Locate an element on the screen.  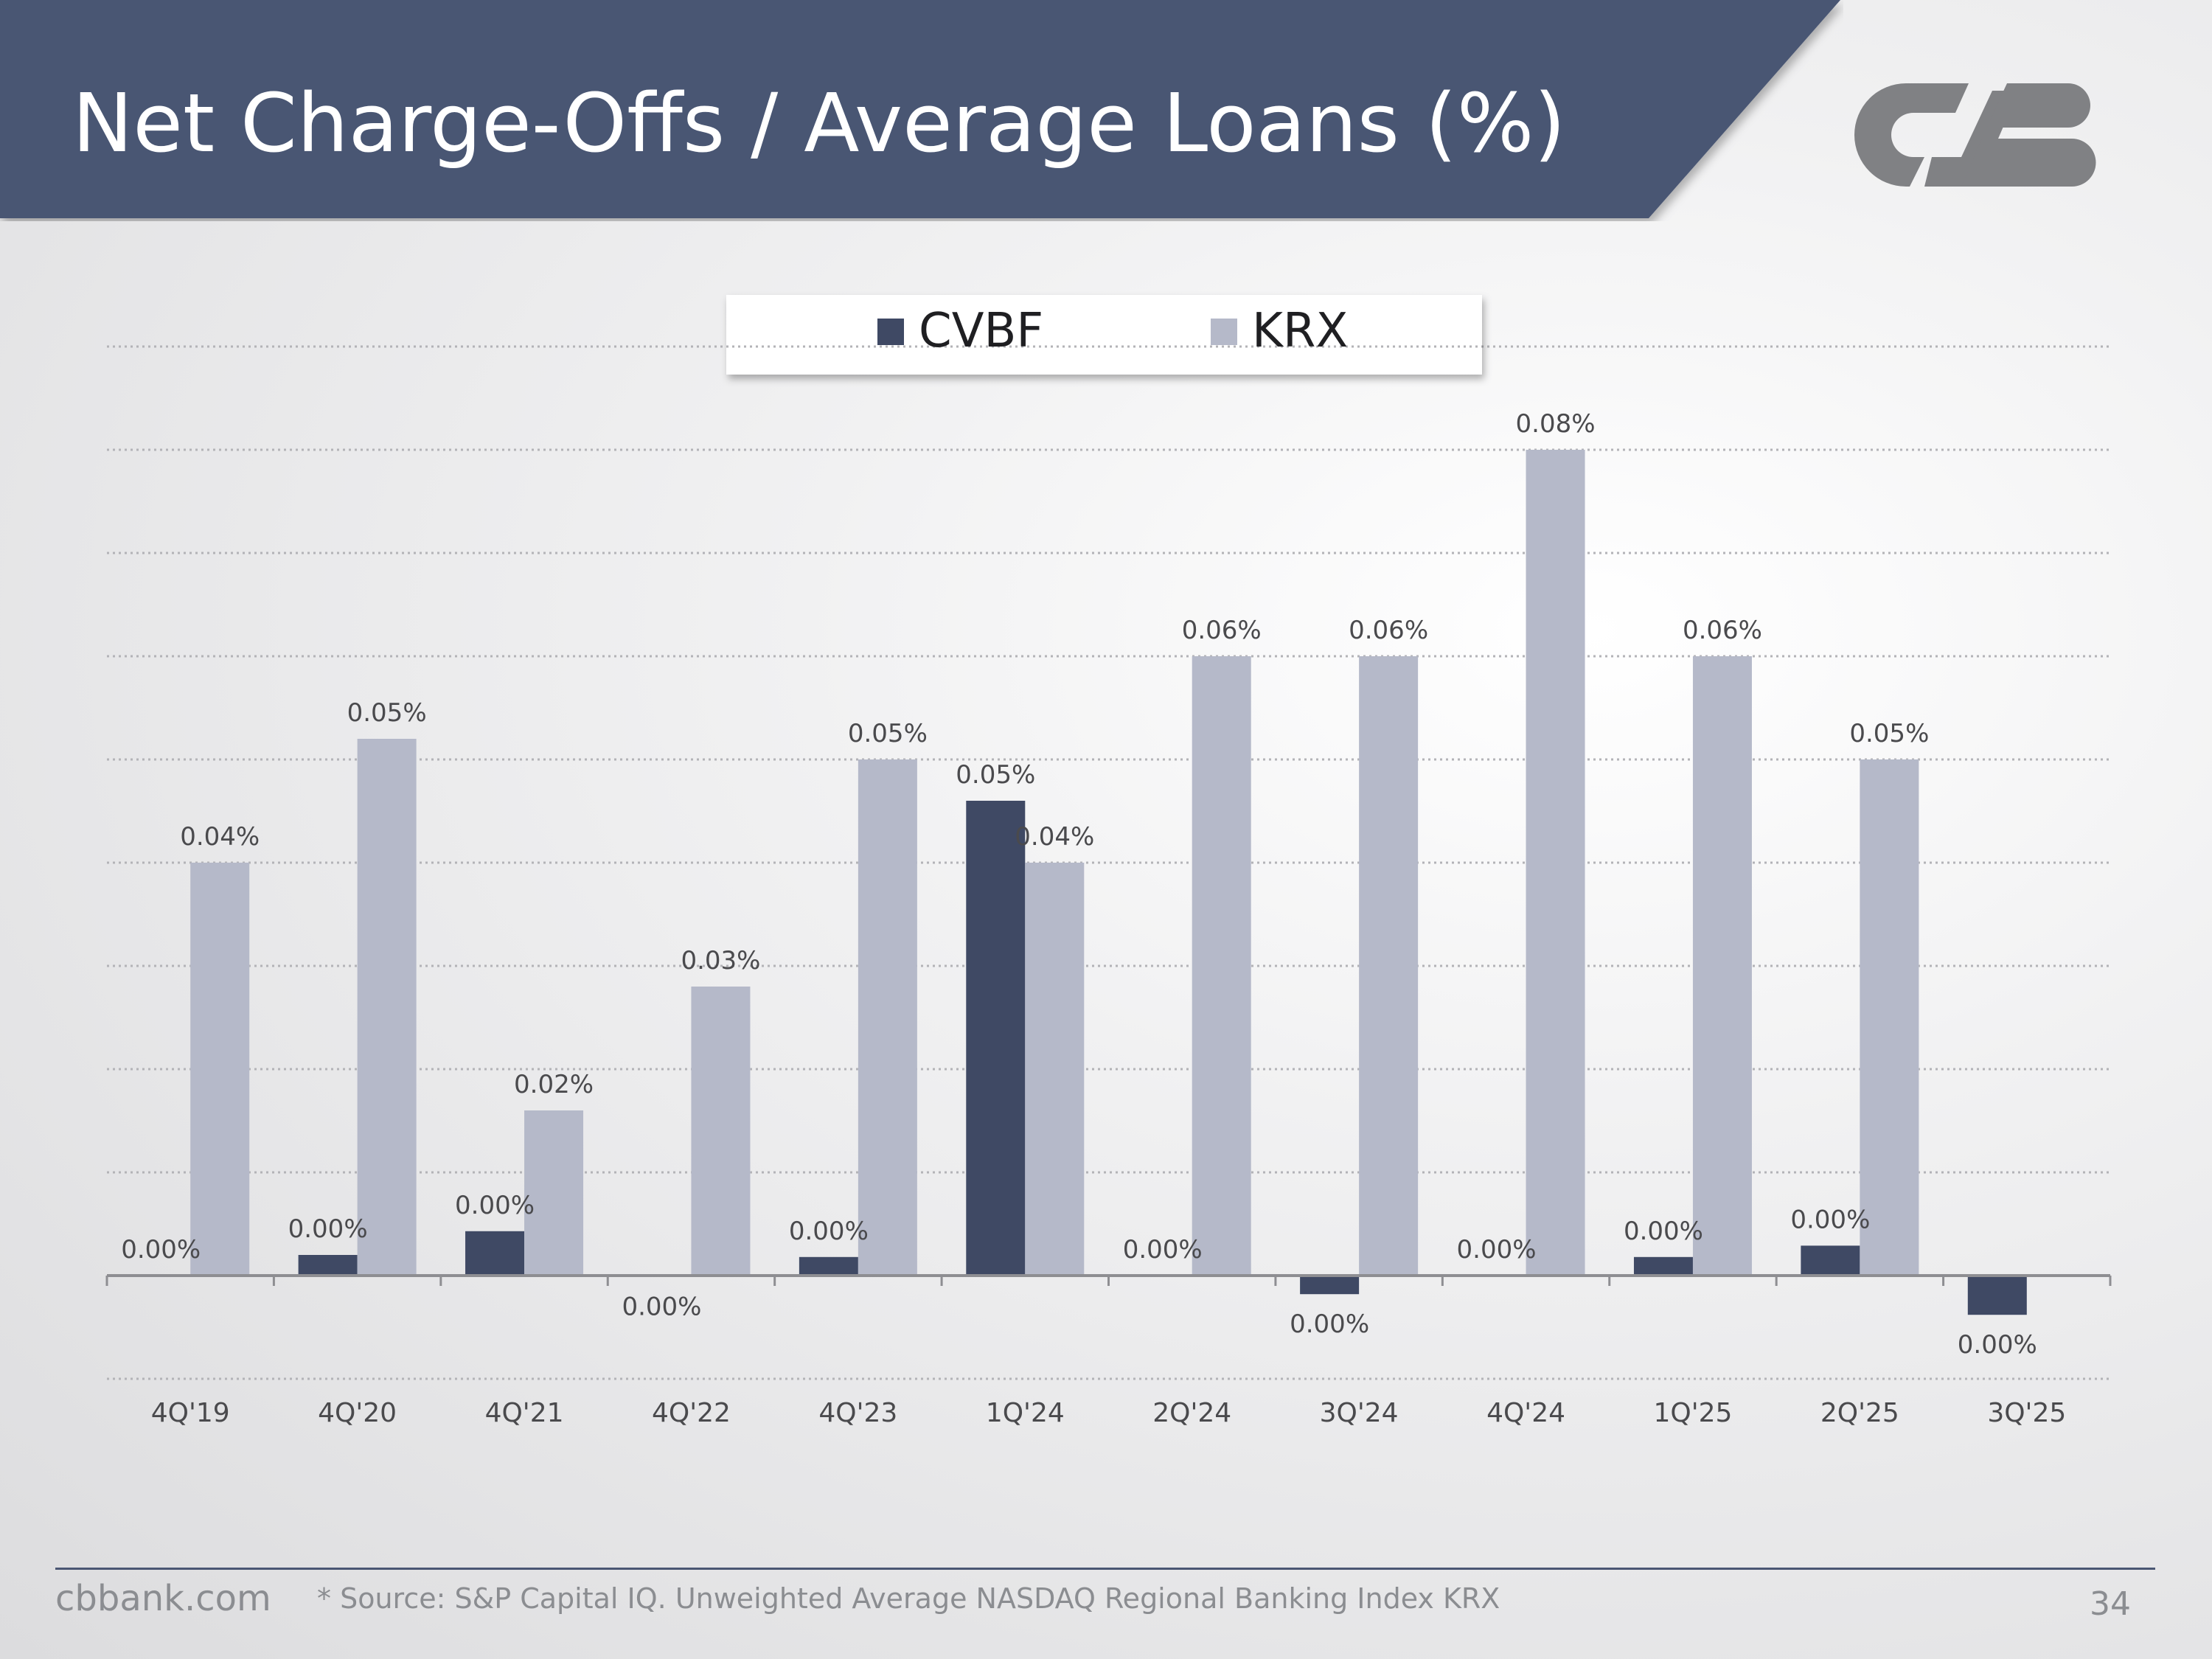
data-label-krx-5: 0.04% is located at coordinates (1054, 837).